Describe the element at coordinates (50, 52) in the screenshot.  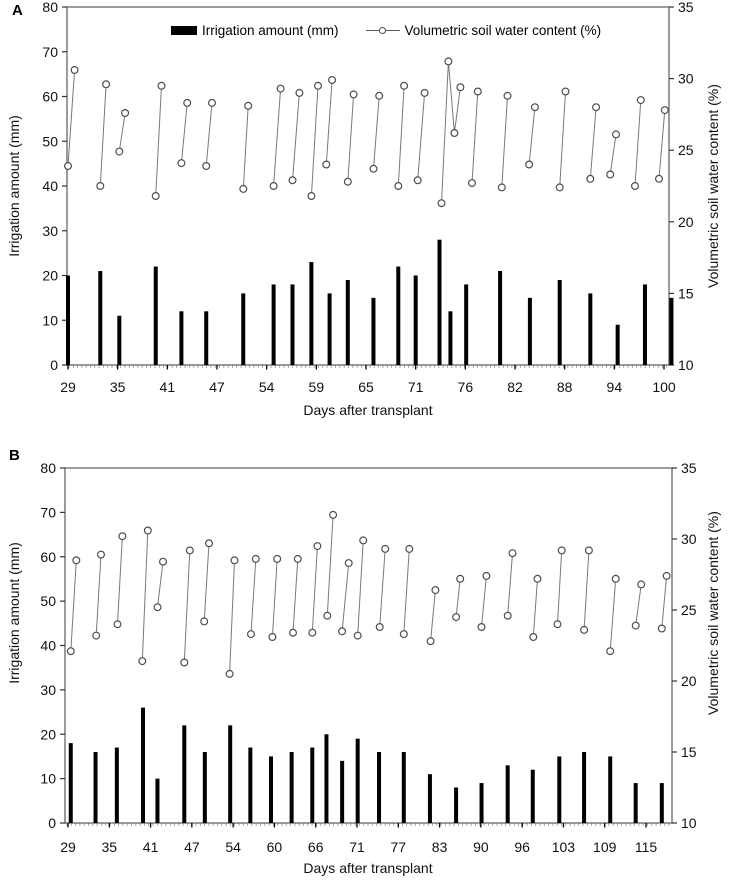
I see `y-left-tick-label: 70` at that location.